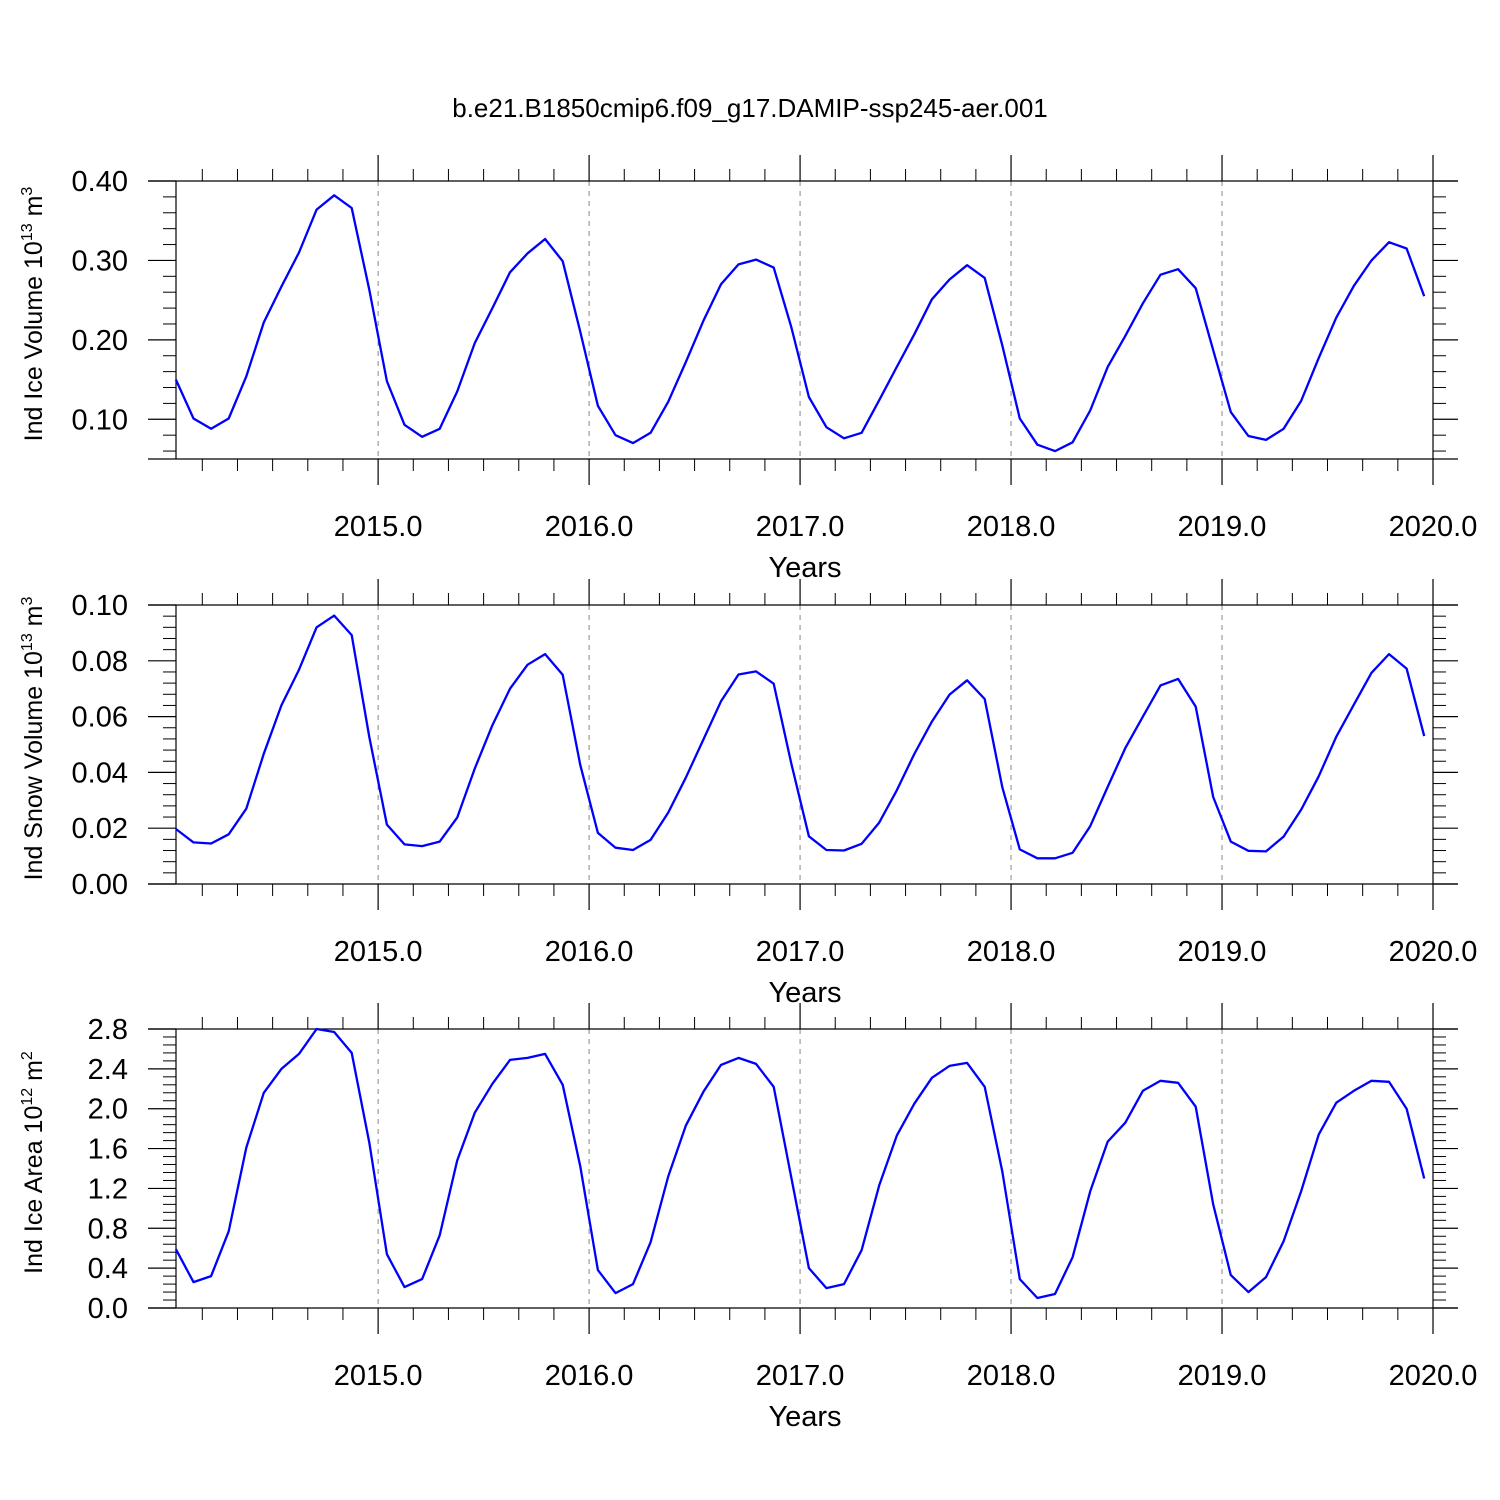  I want to click on y-tick-label: 2.4, so click(108, 1070).